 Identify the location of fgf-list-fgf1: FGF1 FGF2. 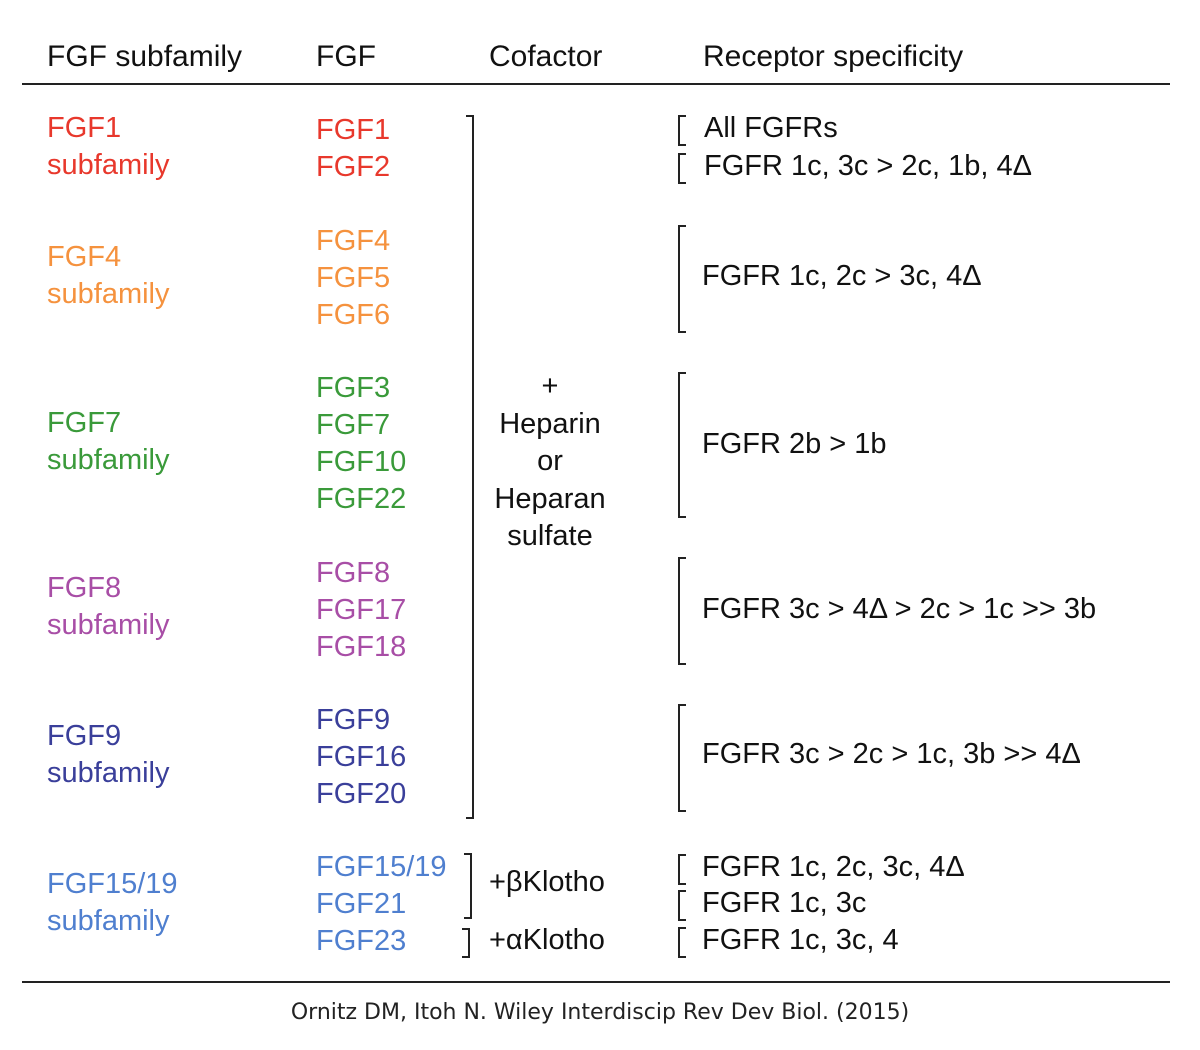
(353, 148).